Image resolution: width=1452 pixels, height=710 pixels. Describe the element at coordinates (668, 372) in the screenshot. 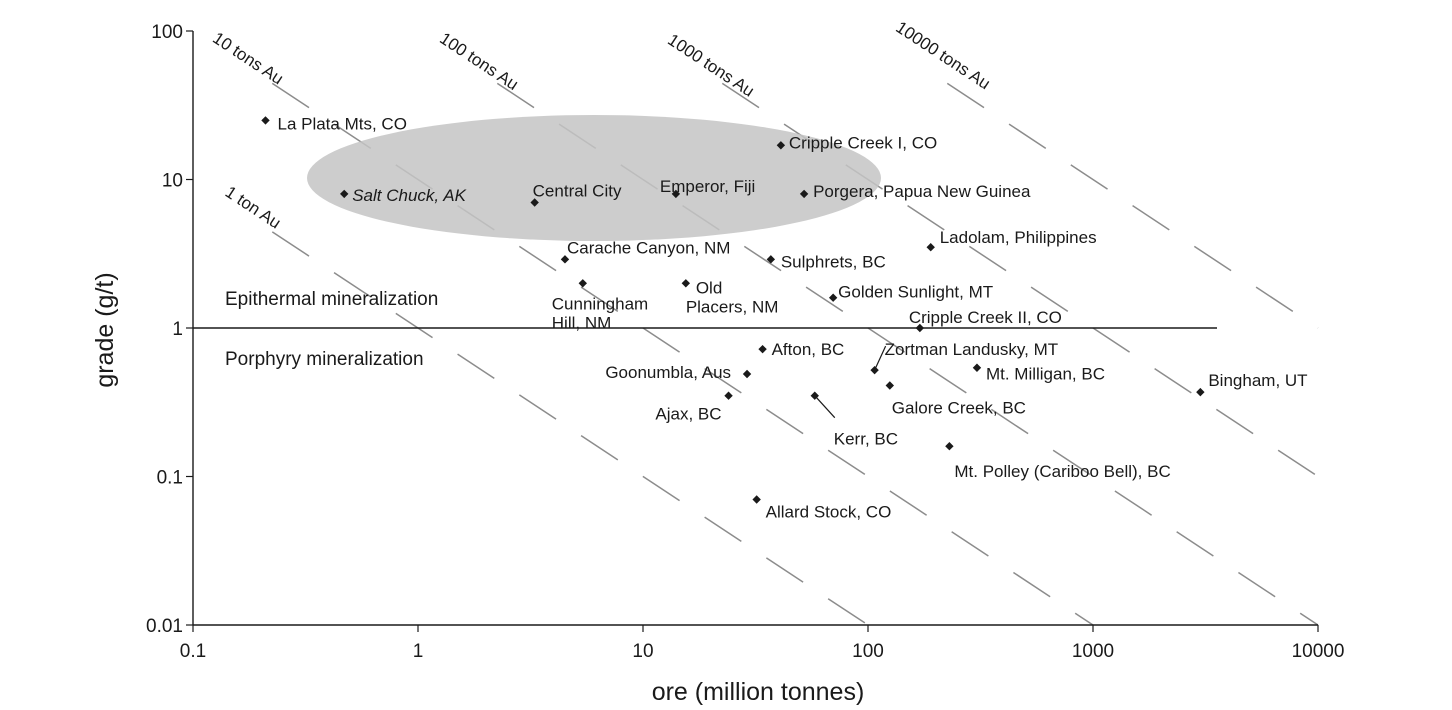

I see `point-label: Goonumbla, Aus` at that location.